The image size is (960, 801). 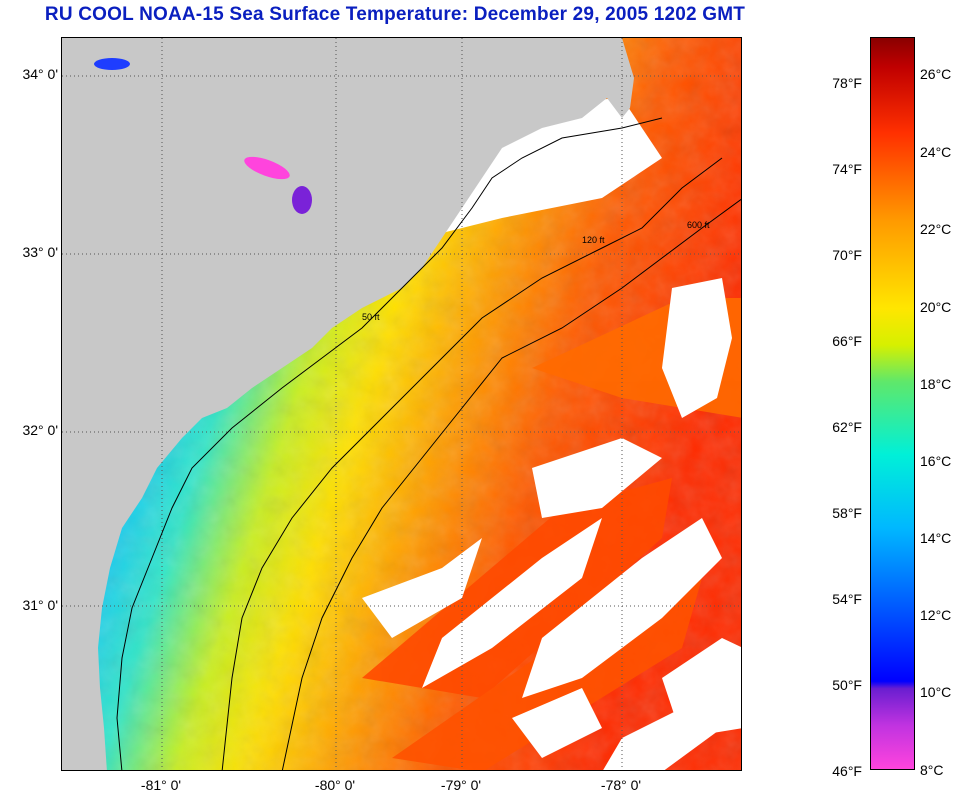 I want to click on lon-label-81: -81° 0', so click(x=161, y=785).